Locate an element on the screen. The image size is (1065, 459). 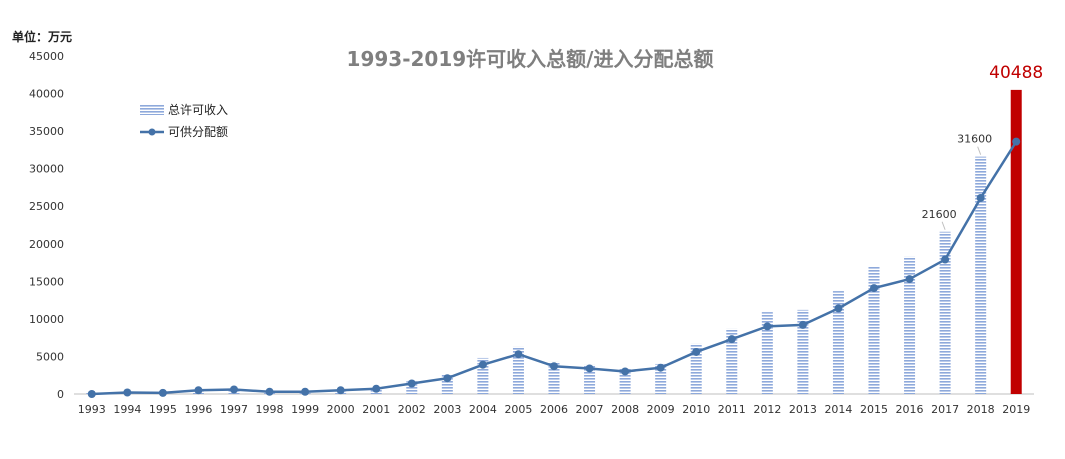
y-tick-label: 35000 is located at coordinates (46, 131).